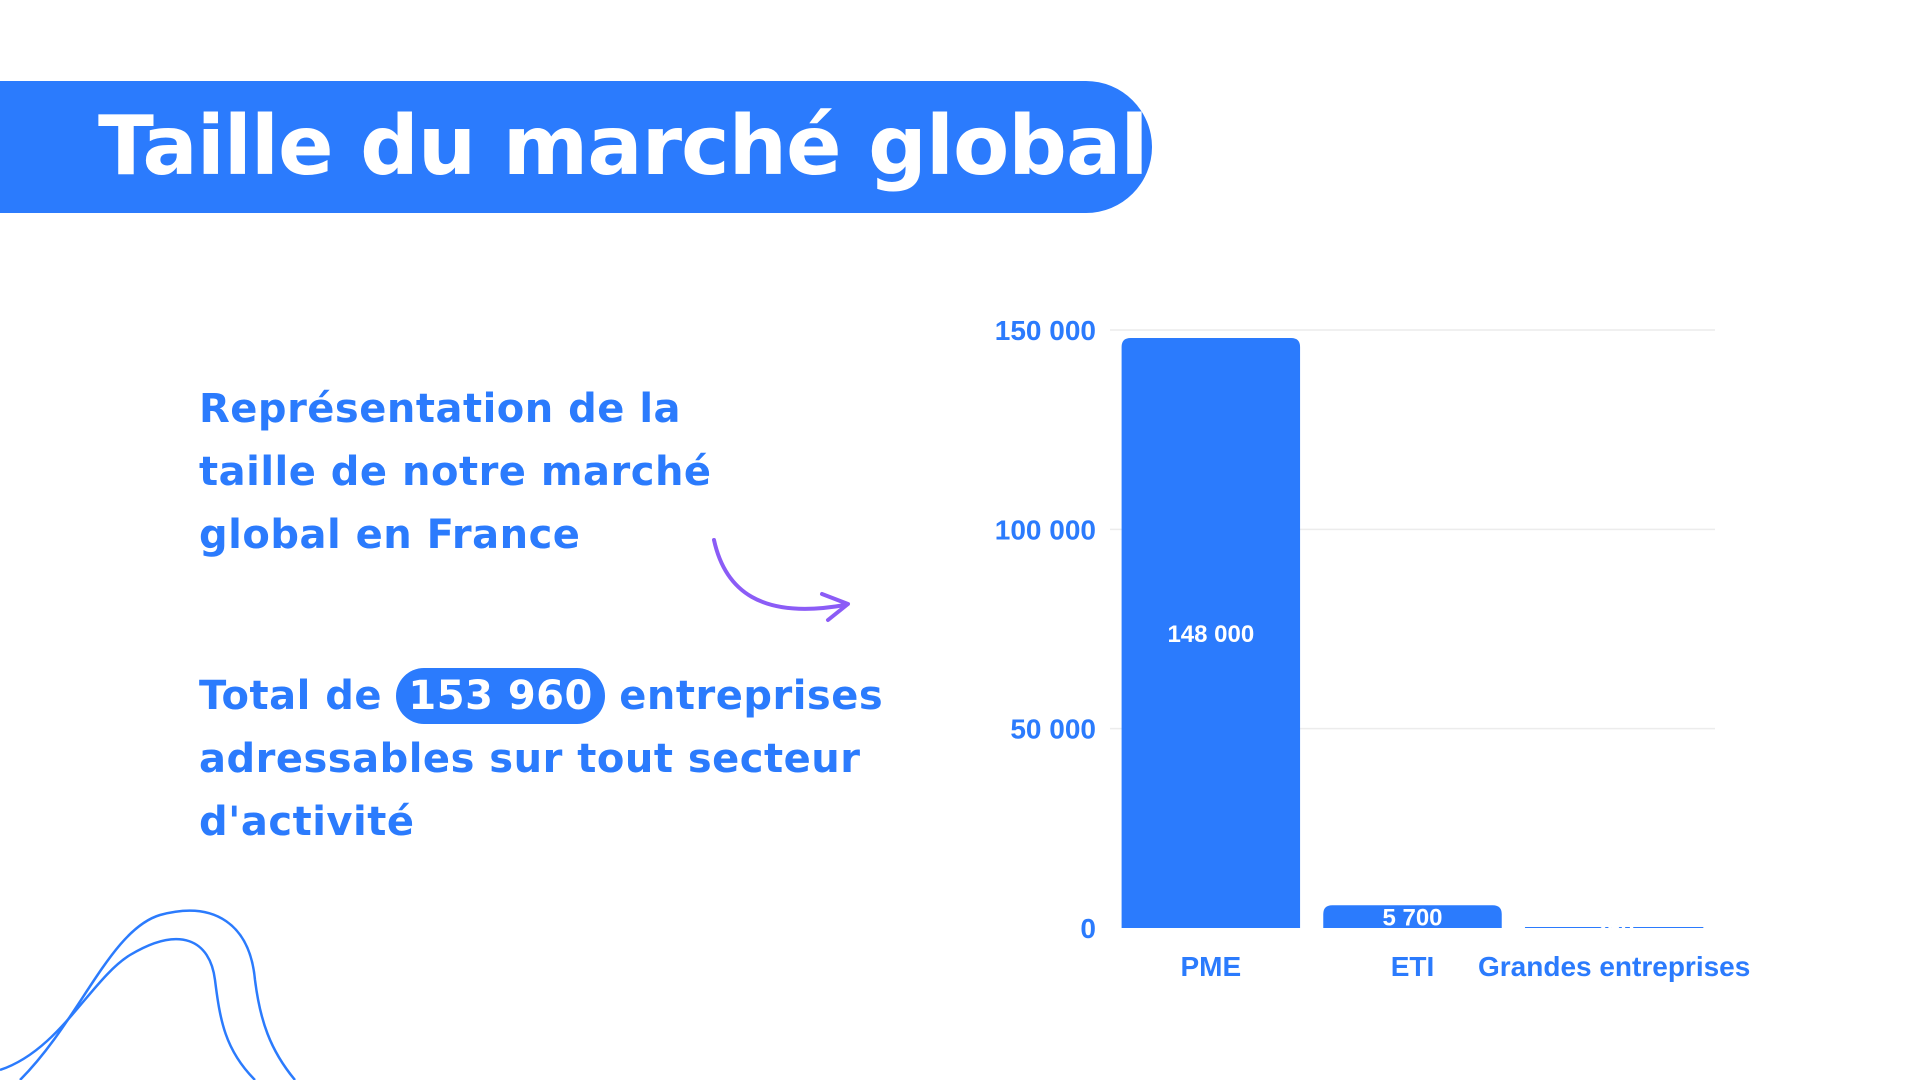 Image resolution: width=1920 pixels, height=1080 pixels. I want to click on y-tick-label: 50 000, so click(1053, 729).